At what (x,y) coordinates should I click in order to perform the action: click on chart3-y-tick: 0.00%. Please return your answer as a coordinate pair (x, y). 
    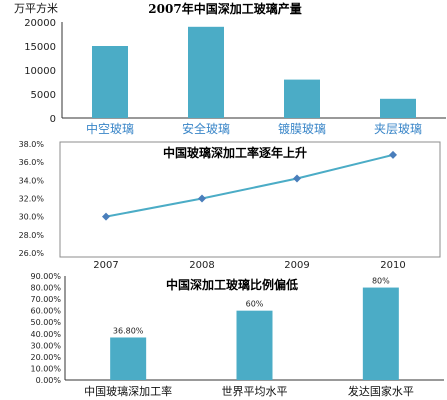
    Looking at the image, I should click on (49, 380).